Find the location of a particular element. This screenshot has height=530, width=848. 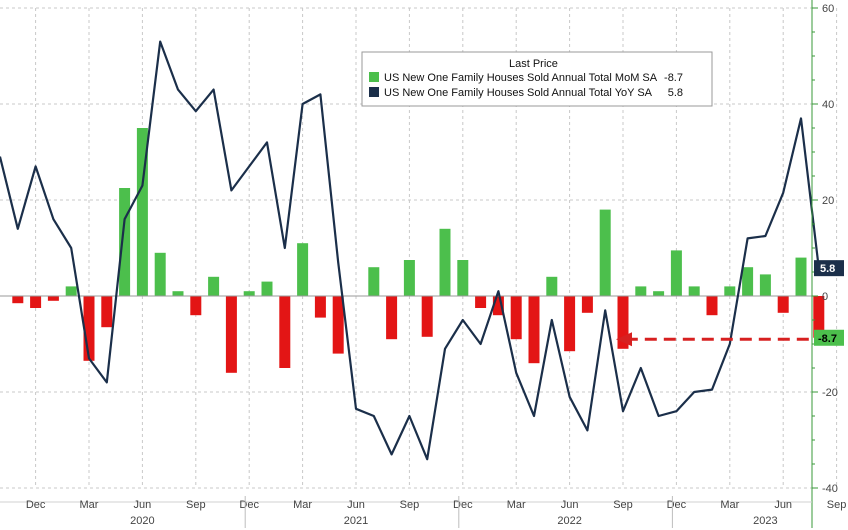

yoy-last-value-label: 5.8 is located at coordinates (827, 269).